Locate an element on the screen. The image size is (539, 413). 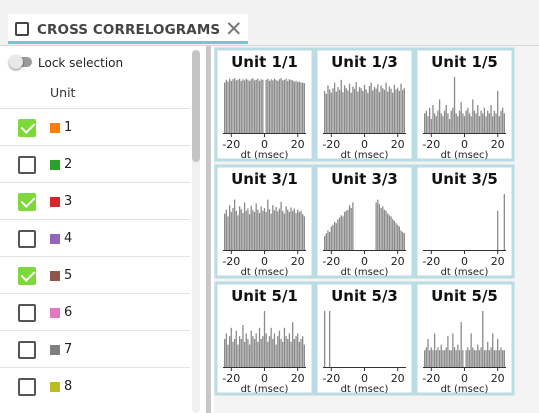
panel-title: Unit 1/5 is located at coordinates (464, 62).